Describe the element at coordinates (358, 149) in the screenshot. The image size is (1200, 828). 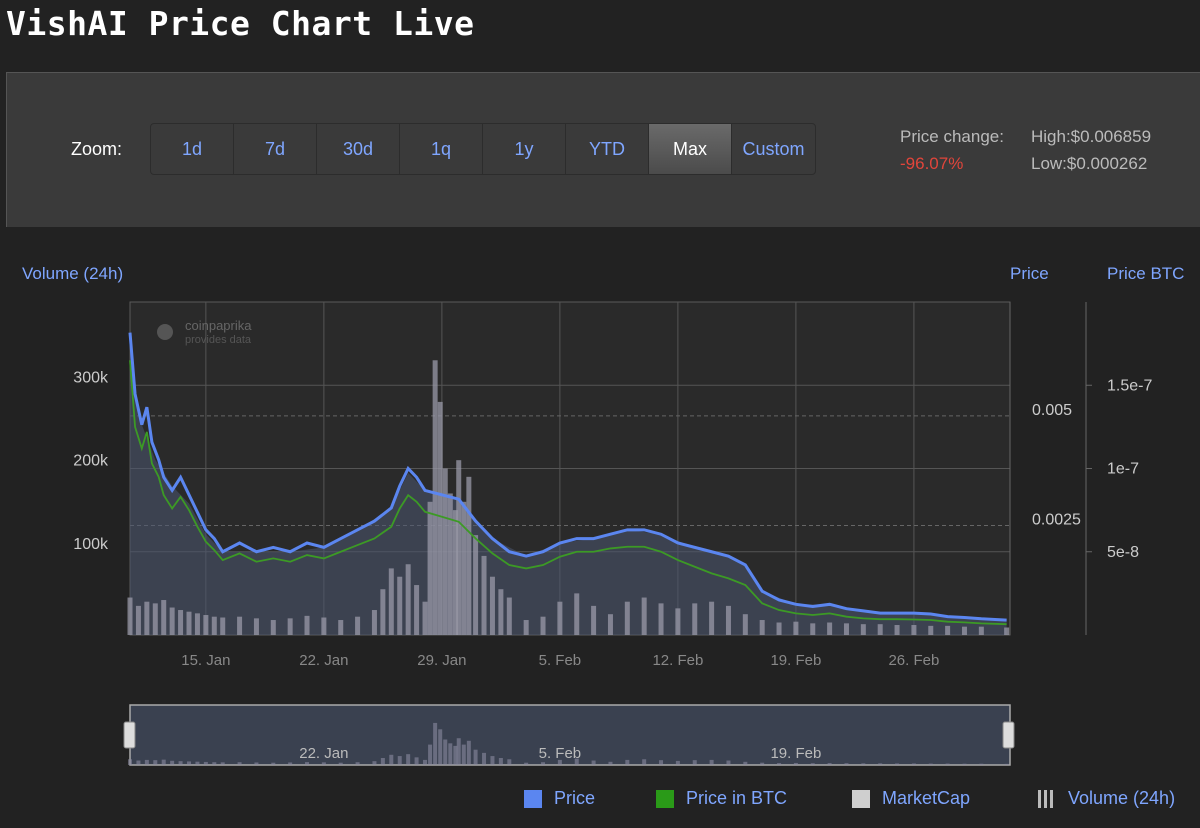
I see `zoom-30d-button: 30d` at that location.